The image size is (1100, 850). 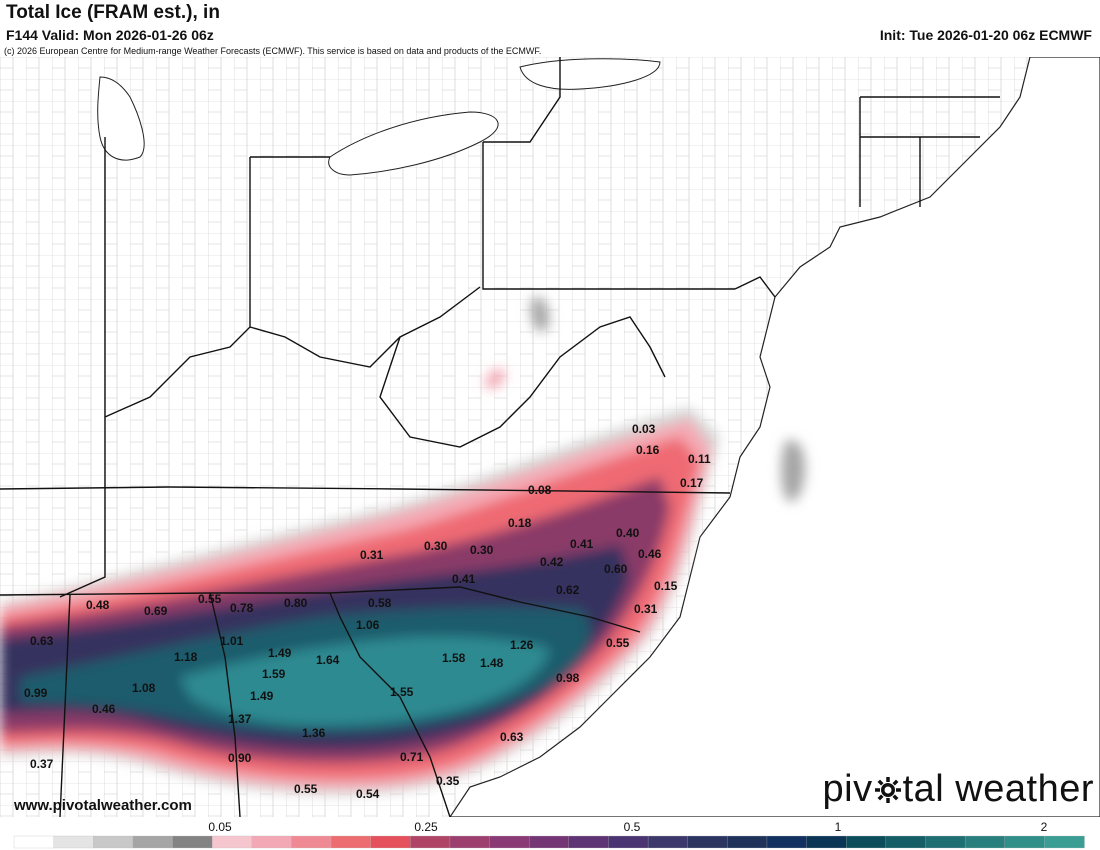 What do you see at coordinates (644, 429) in the screenshot?
I see `ice-value-label: 0.03` at bounding box center [644, 429].